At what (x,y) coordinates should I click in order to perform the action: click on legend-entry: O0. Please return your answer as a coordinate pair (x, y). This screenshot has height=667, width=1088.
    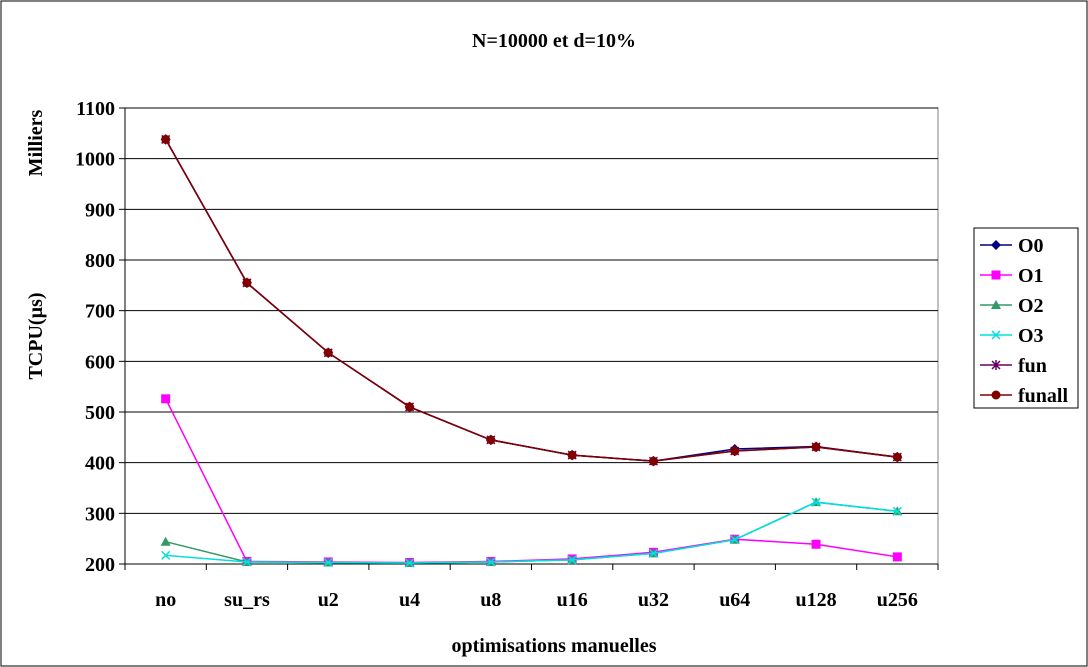
    Looking at the image, I should click on (1012, 246).